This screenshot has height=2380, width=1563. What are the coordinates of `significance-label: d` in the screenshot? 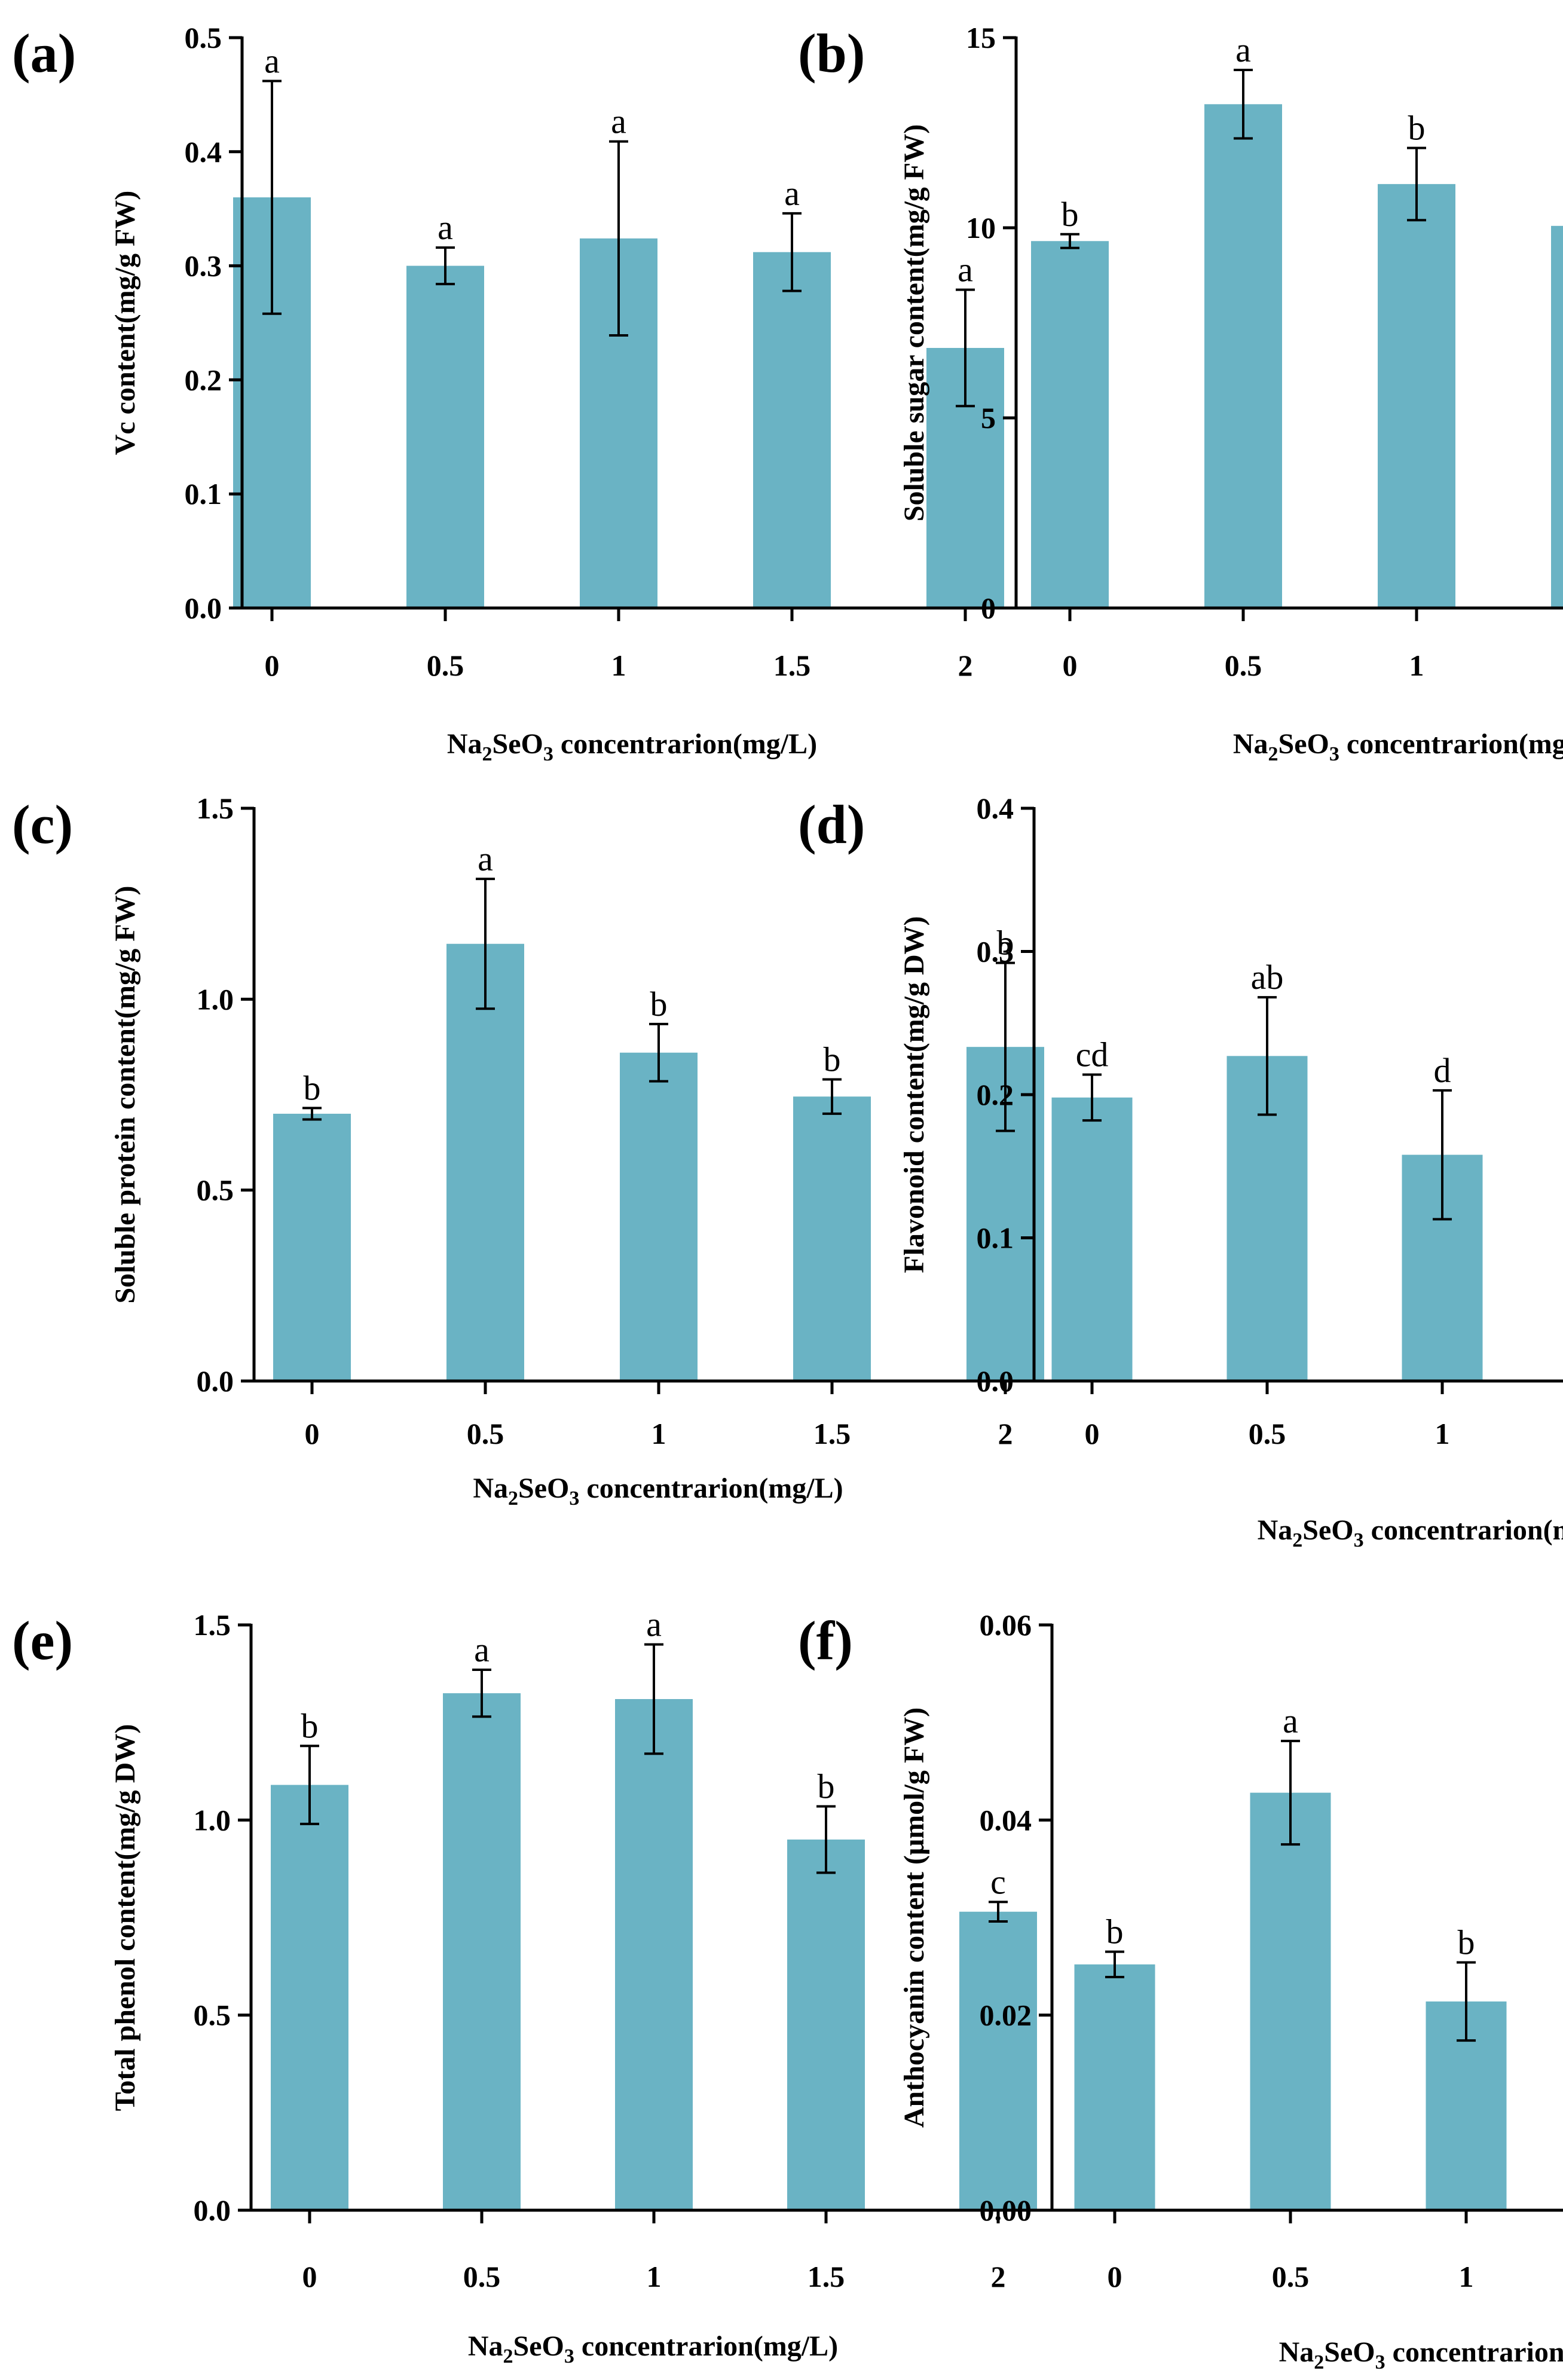 It's located at (1442, 1070).